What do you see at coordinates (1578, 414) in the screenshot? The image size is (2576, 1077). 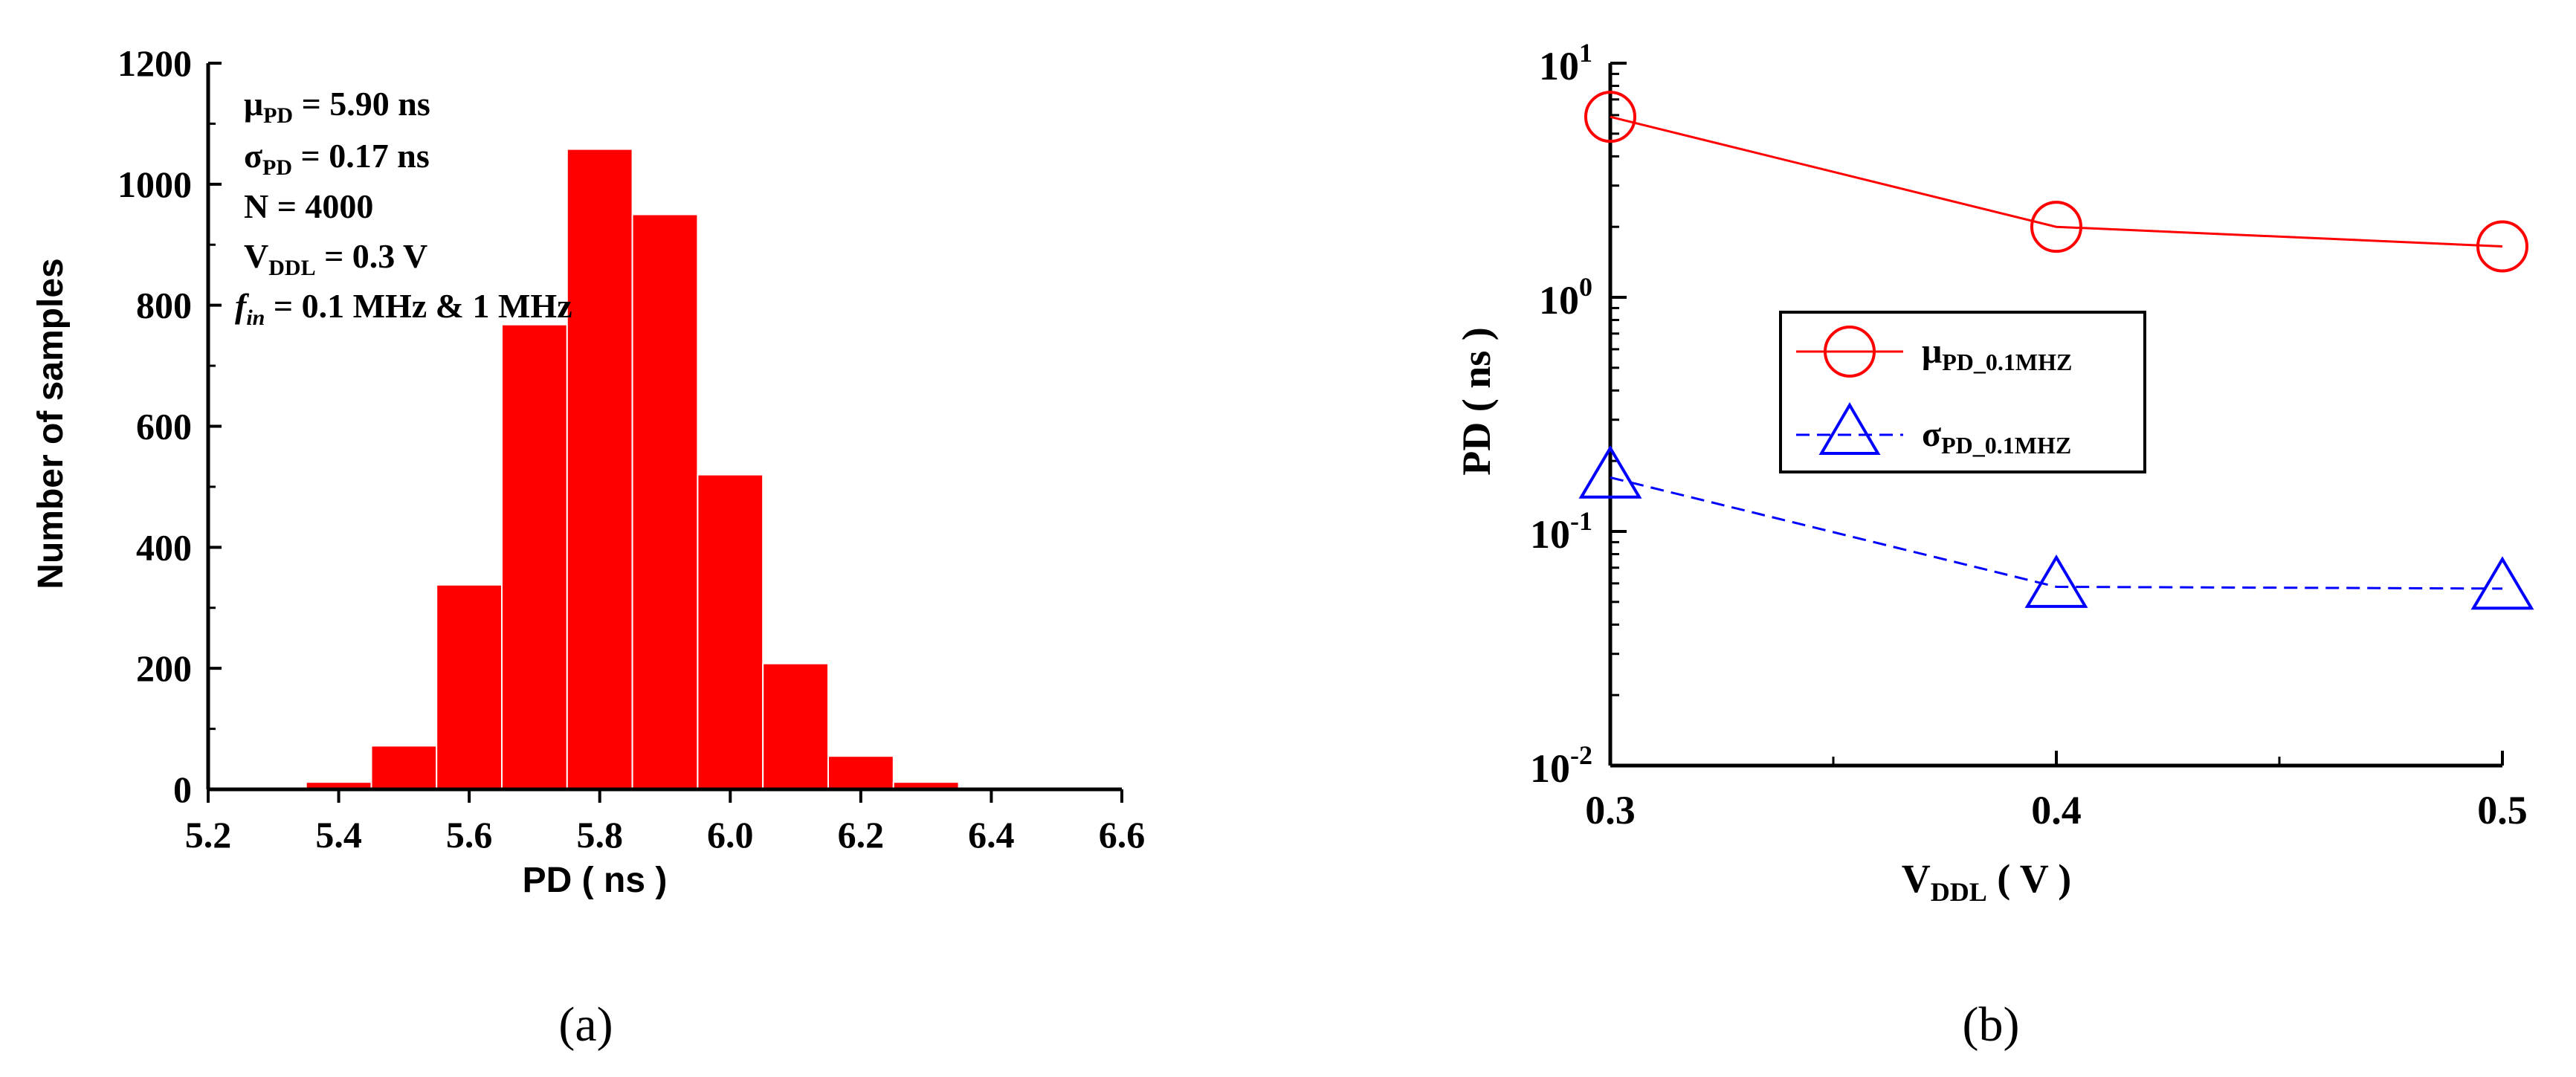 I see `lineplot-y-ticks: 10¹ 10⁰ 10⁻¹ 10⁻²` at bounding box center [1578, 414].